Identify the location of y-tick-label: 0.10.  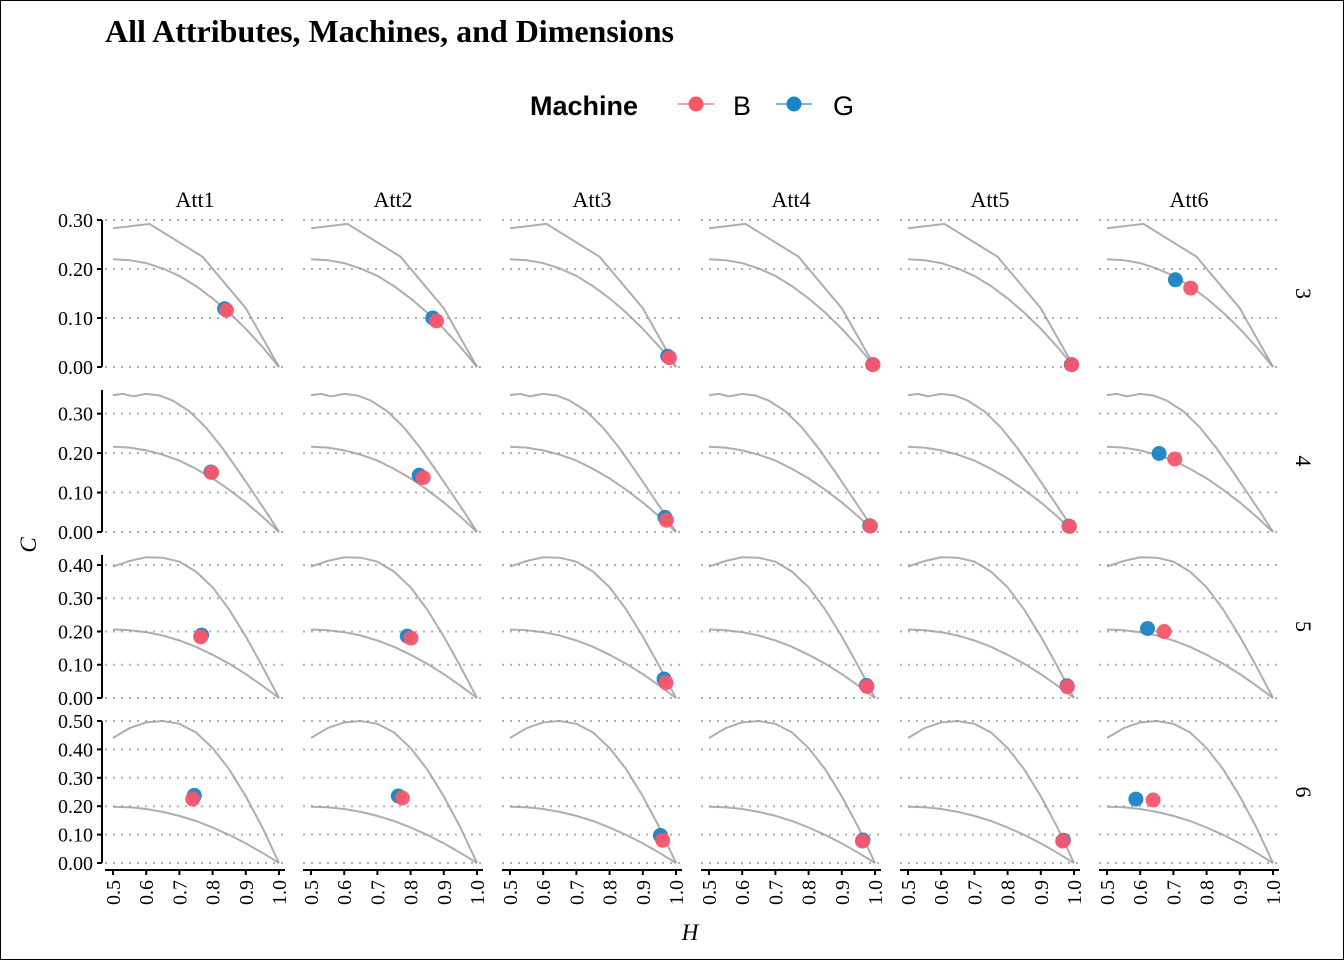
(75, 319).